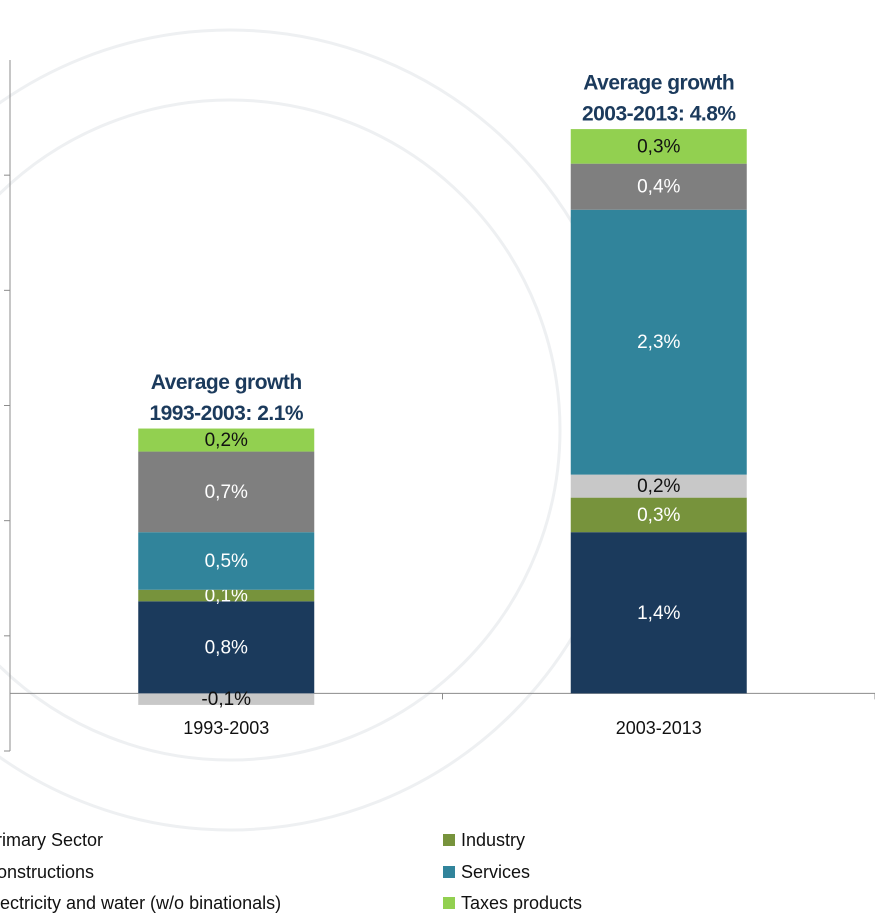 The image size is (875, 919). Describe the element at coordinates (495, 872) in the screenshot. I see `legend-label: Services` at that location.